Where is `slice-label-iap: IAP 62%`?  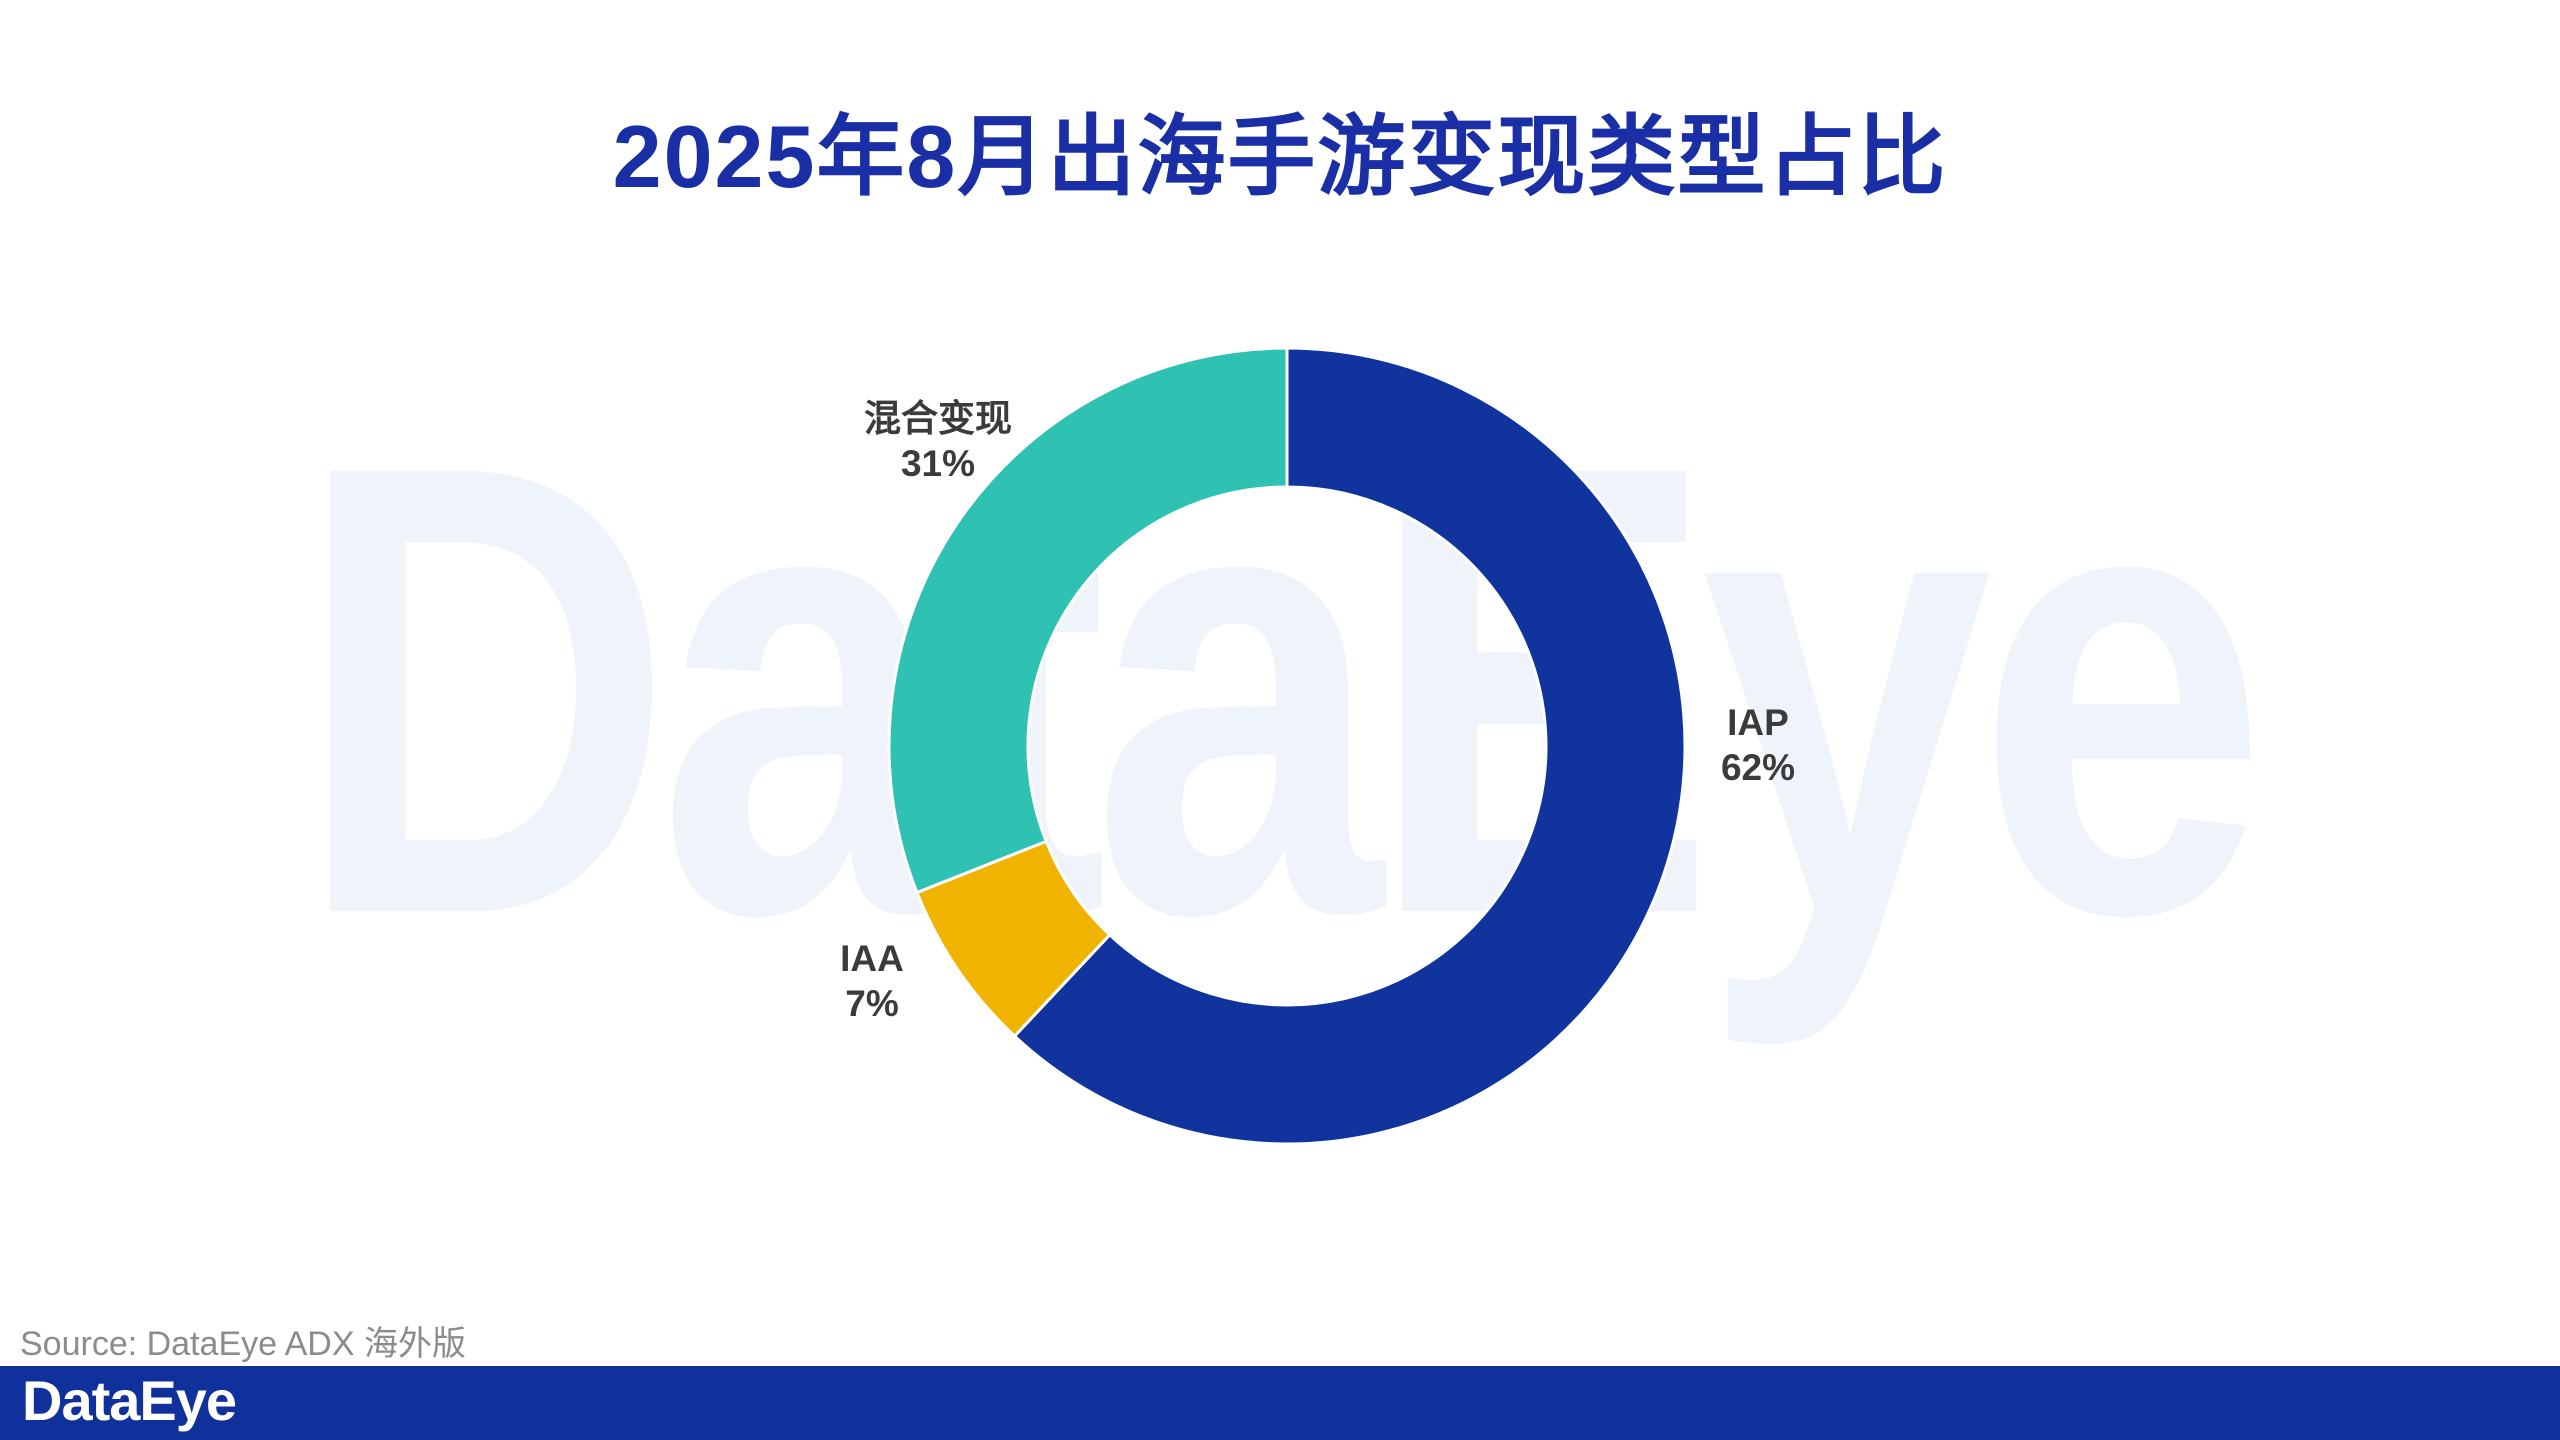
slice-label-iap: IAP 62% is located at coordinates (1758, 745).